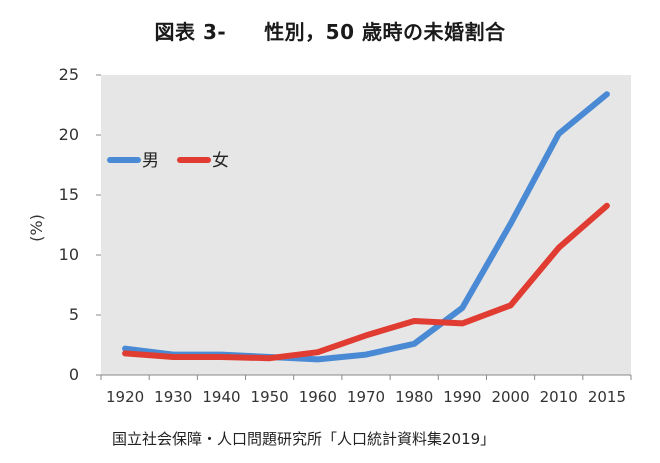 Image resolution: width=660 pixels, height=463 pixels. Describe the element at coordinates (69, 74) in the screenshot. I see `y-tick-label: 25` at that location.